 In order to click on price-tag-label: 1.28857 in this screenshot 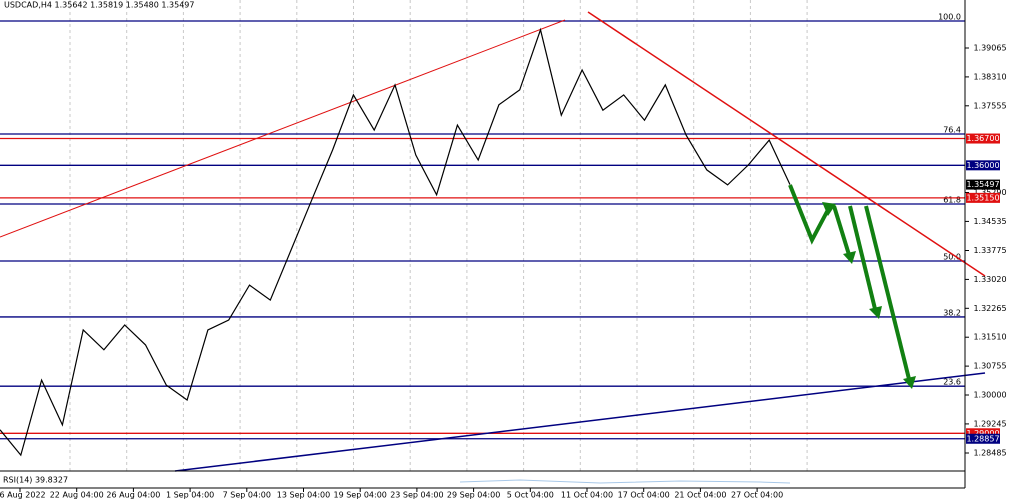, I will do `click(982, 438)`.